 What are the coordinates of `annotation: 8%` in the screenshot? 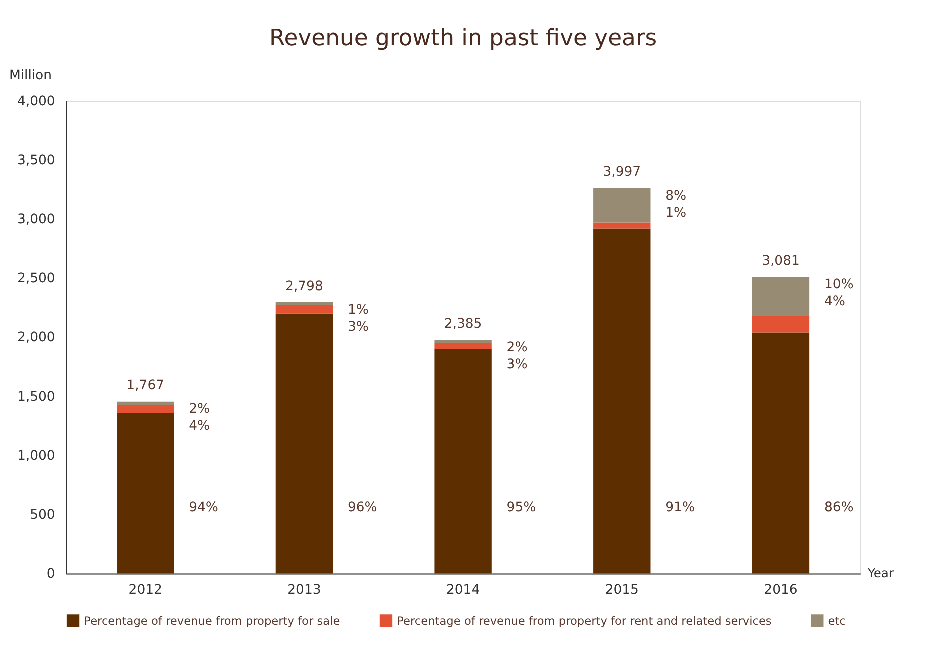 It's located at (676, 196).